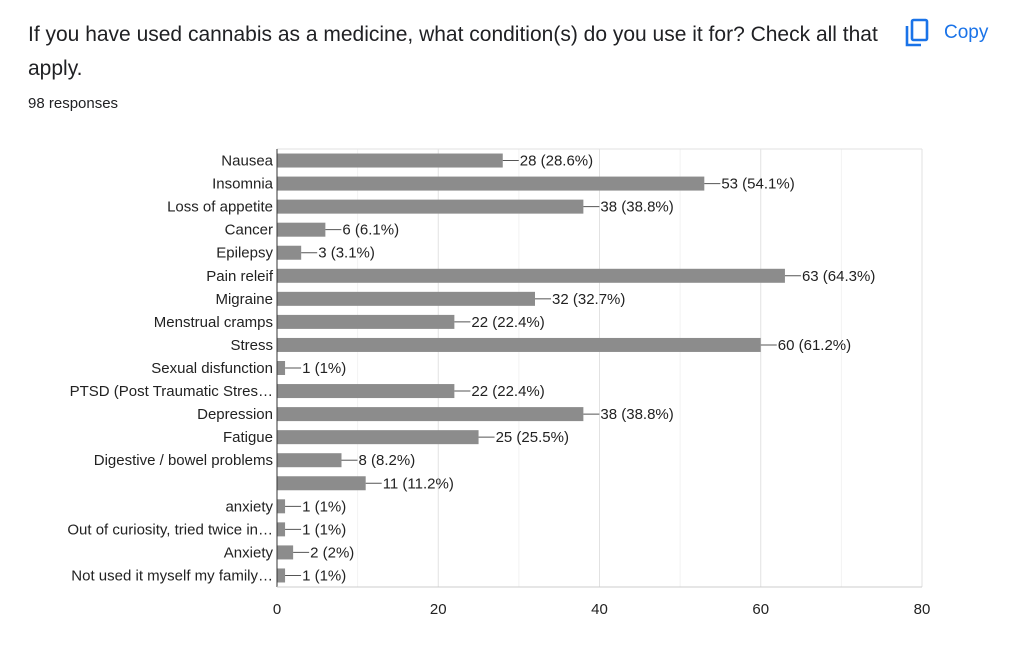 The image size is (1024, 660). Describe the element at coordinates (438, 609) in the screenshot. I see `x-tick-label: 20` at that location.